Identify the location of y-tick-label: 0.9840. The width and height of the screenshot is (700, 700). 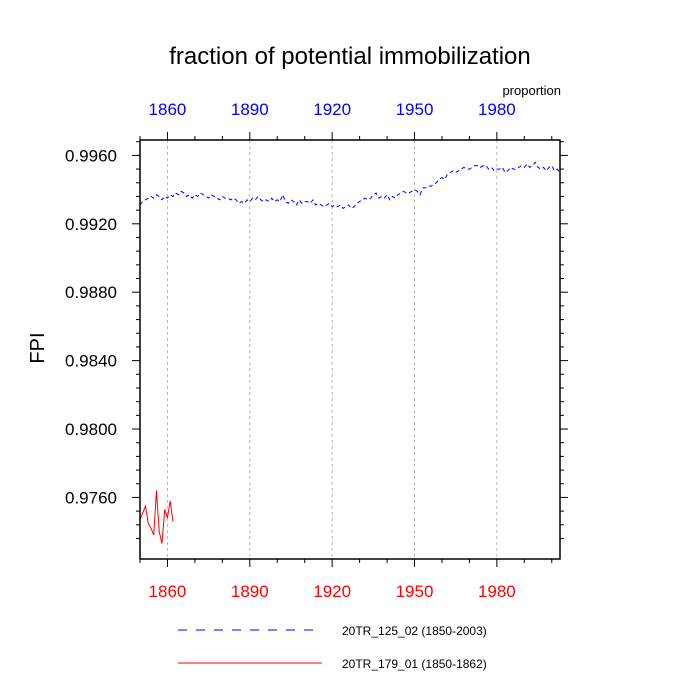
(91, 361).